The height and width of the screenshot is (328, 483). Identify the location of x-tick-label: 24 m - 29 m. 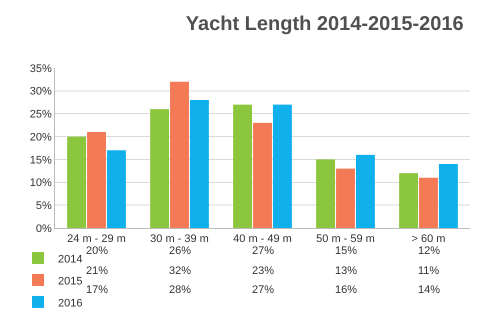
(96, 239).